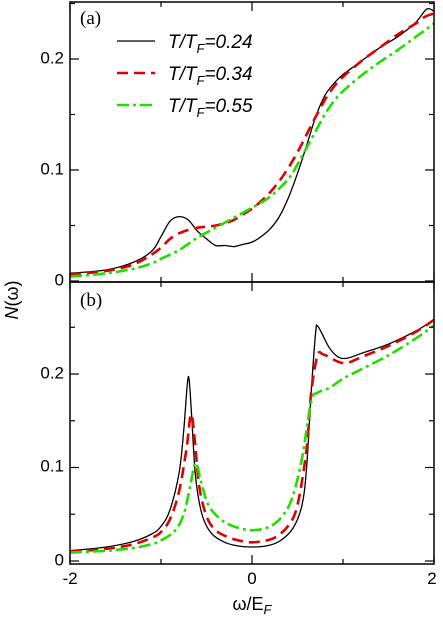  I want to click on ytick-label-a-2: 0.2, so click(52, 57).